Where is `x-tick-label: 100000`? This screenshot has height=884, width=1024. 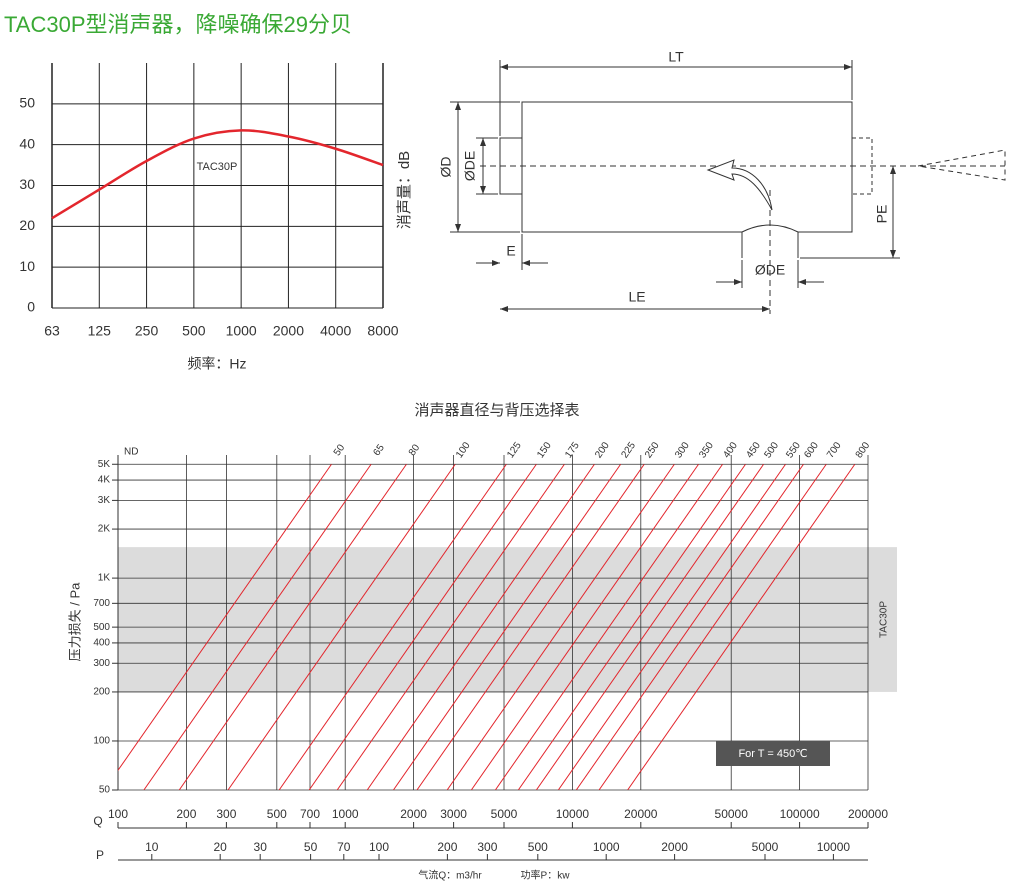
x-tick-label: 100000 is located at coordinates (800, 814).